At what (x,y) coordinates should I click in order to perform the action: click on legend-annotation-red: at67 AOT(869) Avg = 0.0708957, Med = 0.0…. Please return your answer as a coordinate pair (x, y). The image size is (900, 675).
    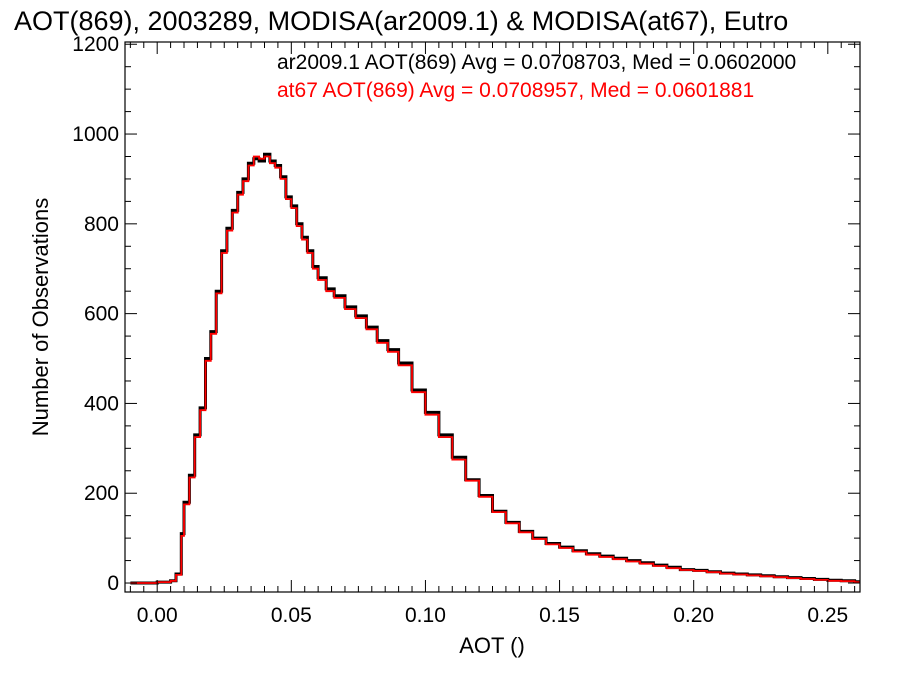
    Looking at the image, I should click on (515, 90).